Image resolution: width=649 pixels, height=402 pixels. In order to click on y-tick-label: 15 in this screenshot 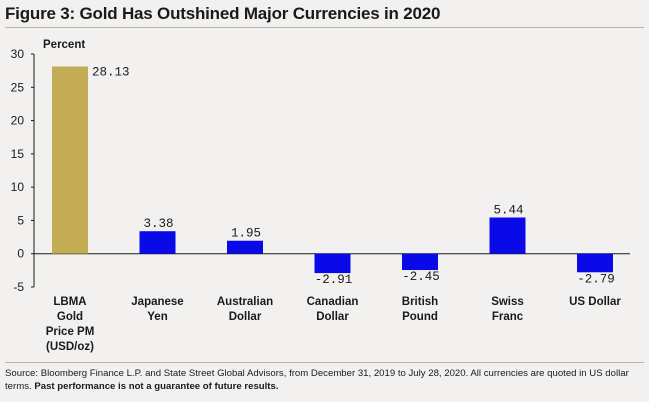, I will do `click(18, 154)`.